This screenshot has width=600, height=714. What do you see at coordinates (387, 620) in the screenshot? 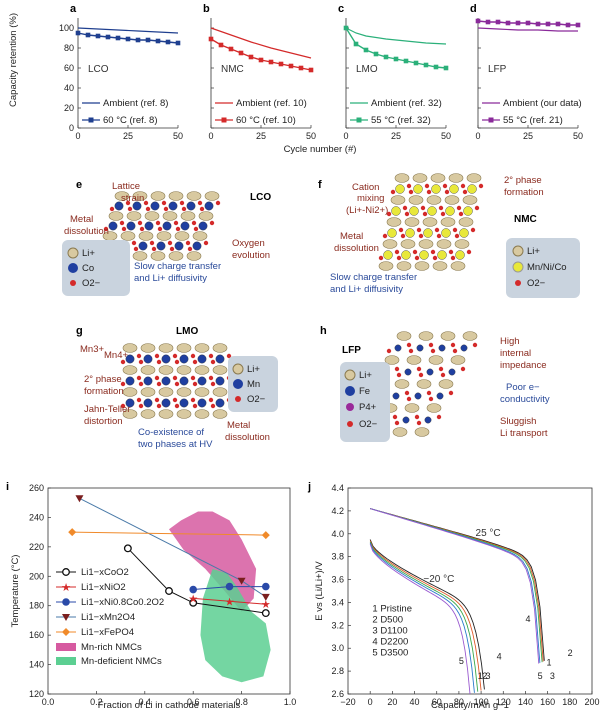
I see `legend-label: 2 D500` at bounding box center [387, 620].